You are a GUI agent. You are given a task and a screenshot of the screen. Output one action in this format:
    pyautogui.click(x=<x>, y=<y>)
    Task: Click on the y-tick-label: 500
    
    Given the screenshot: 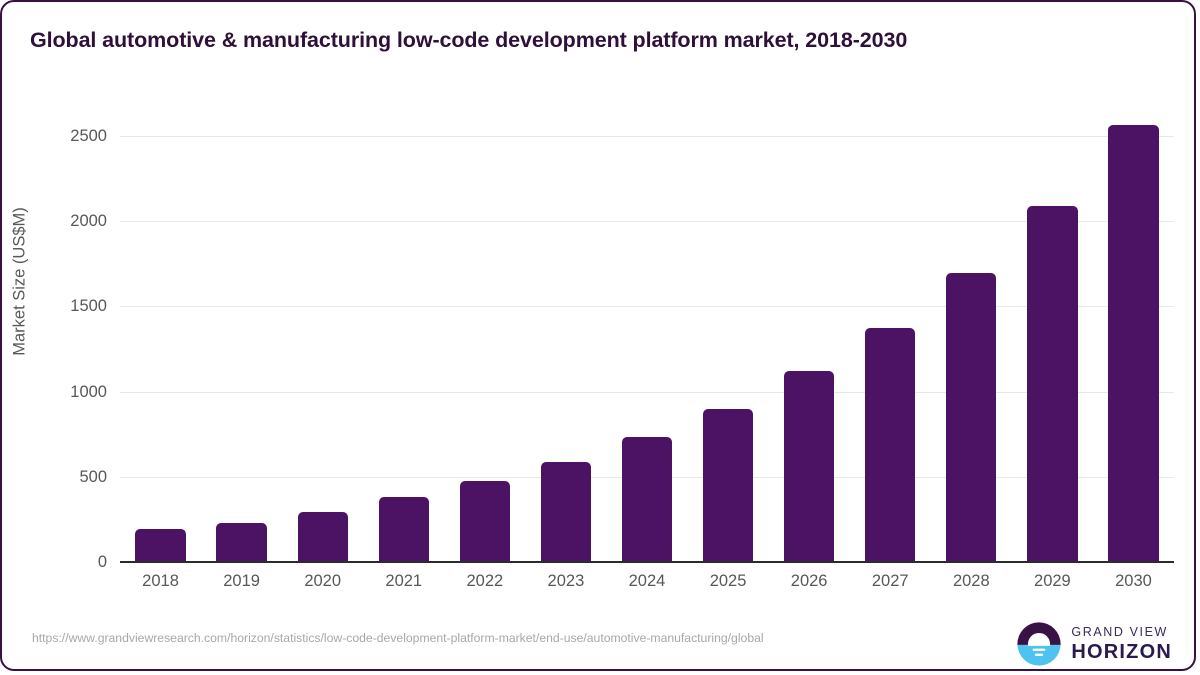 What is the action you would take?
    pyautogui.click(x=93, y=476)
    